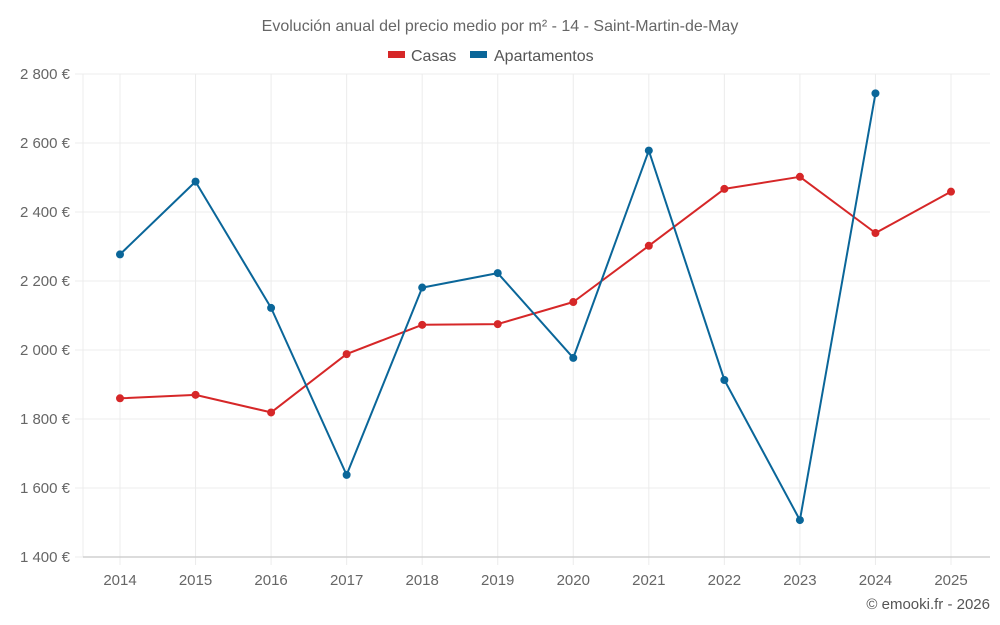  I want to click on legend: Casas Apartamentos, so click(491, 56).